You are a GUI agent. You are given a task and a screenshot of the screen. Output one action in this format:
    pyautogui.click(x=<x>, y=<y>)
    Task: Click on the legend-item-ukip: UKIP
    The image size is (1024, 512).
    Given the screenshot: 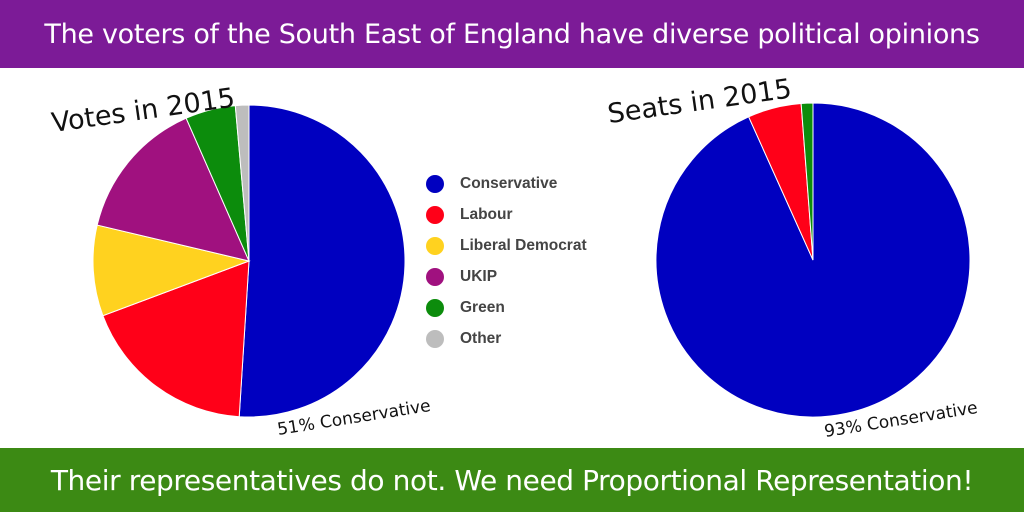 What is the action you would take?
    pyautogui.click(x=521, y=276)
    